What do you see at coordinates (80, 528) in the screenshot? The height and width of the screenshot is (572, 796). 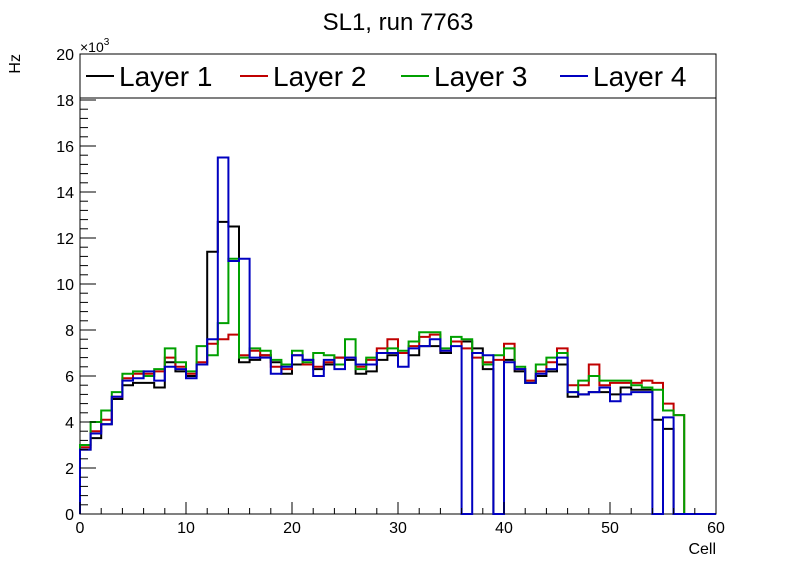 I see `x-tick-label: 0` at bounding box center [80, 528].